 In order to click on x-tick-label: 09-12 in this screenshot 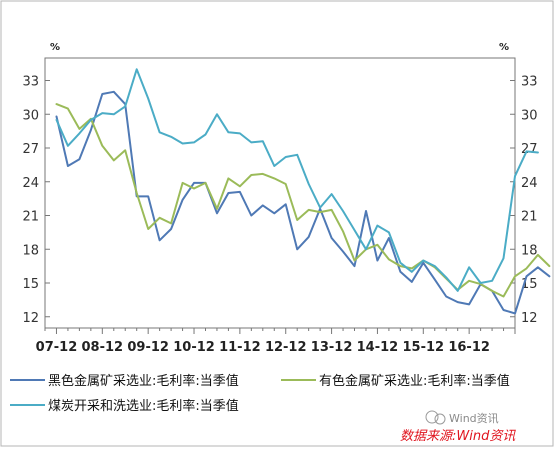, I will do `click(148, 347)`.